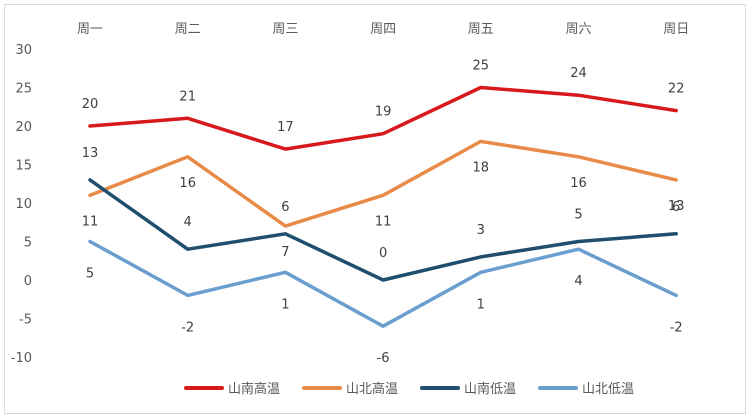 This screenshot has width=752, height=420. Describe the element at coordinates (481, 167) in the screenshot. I see `data-label: 18` at that location.